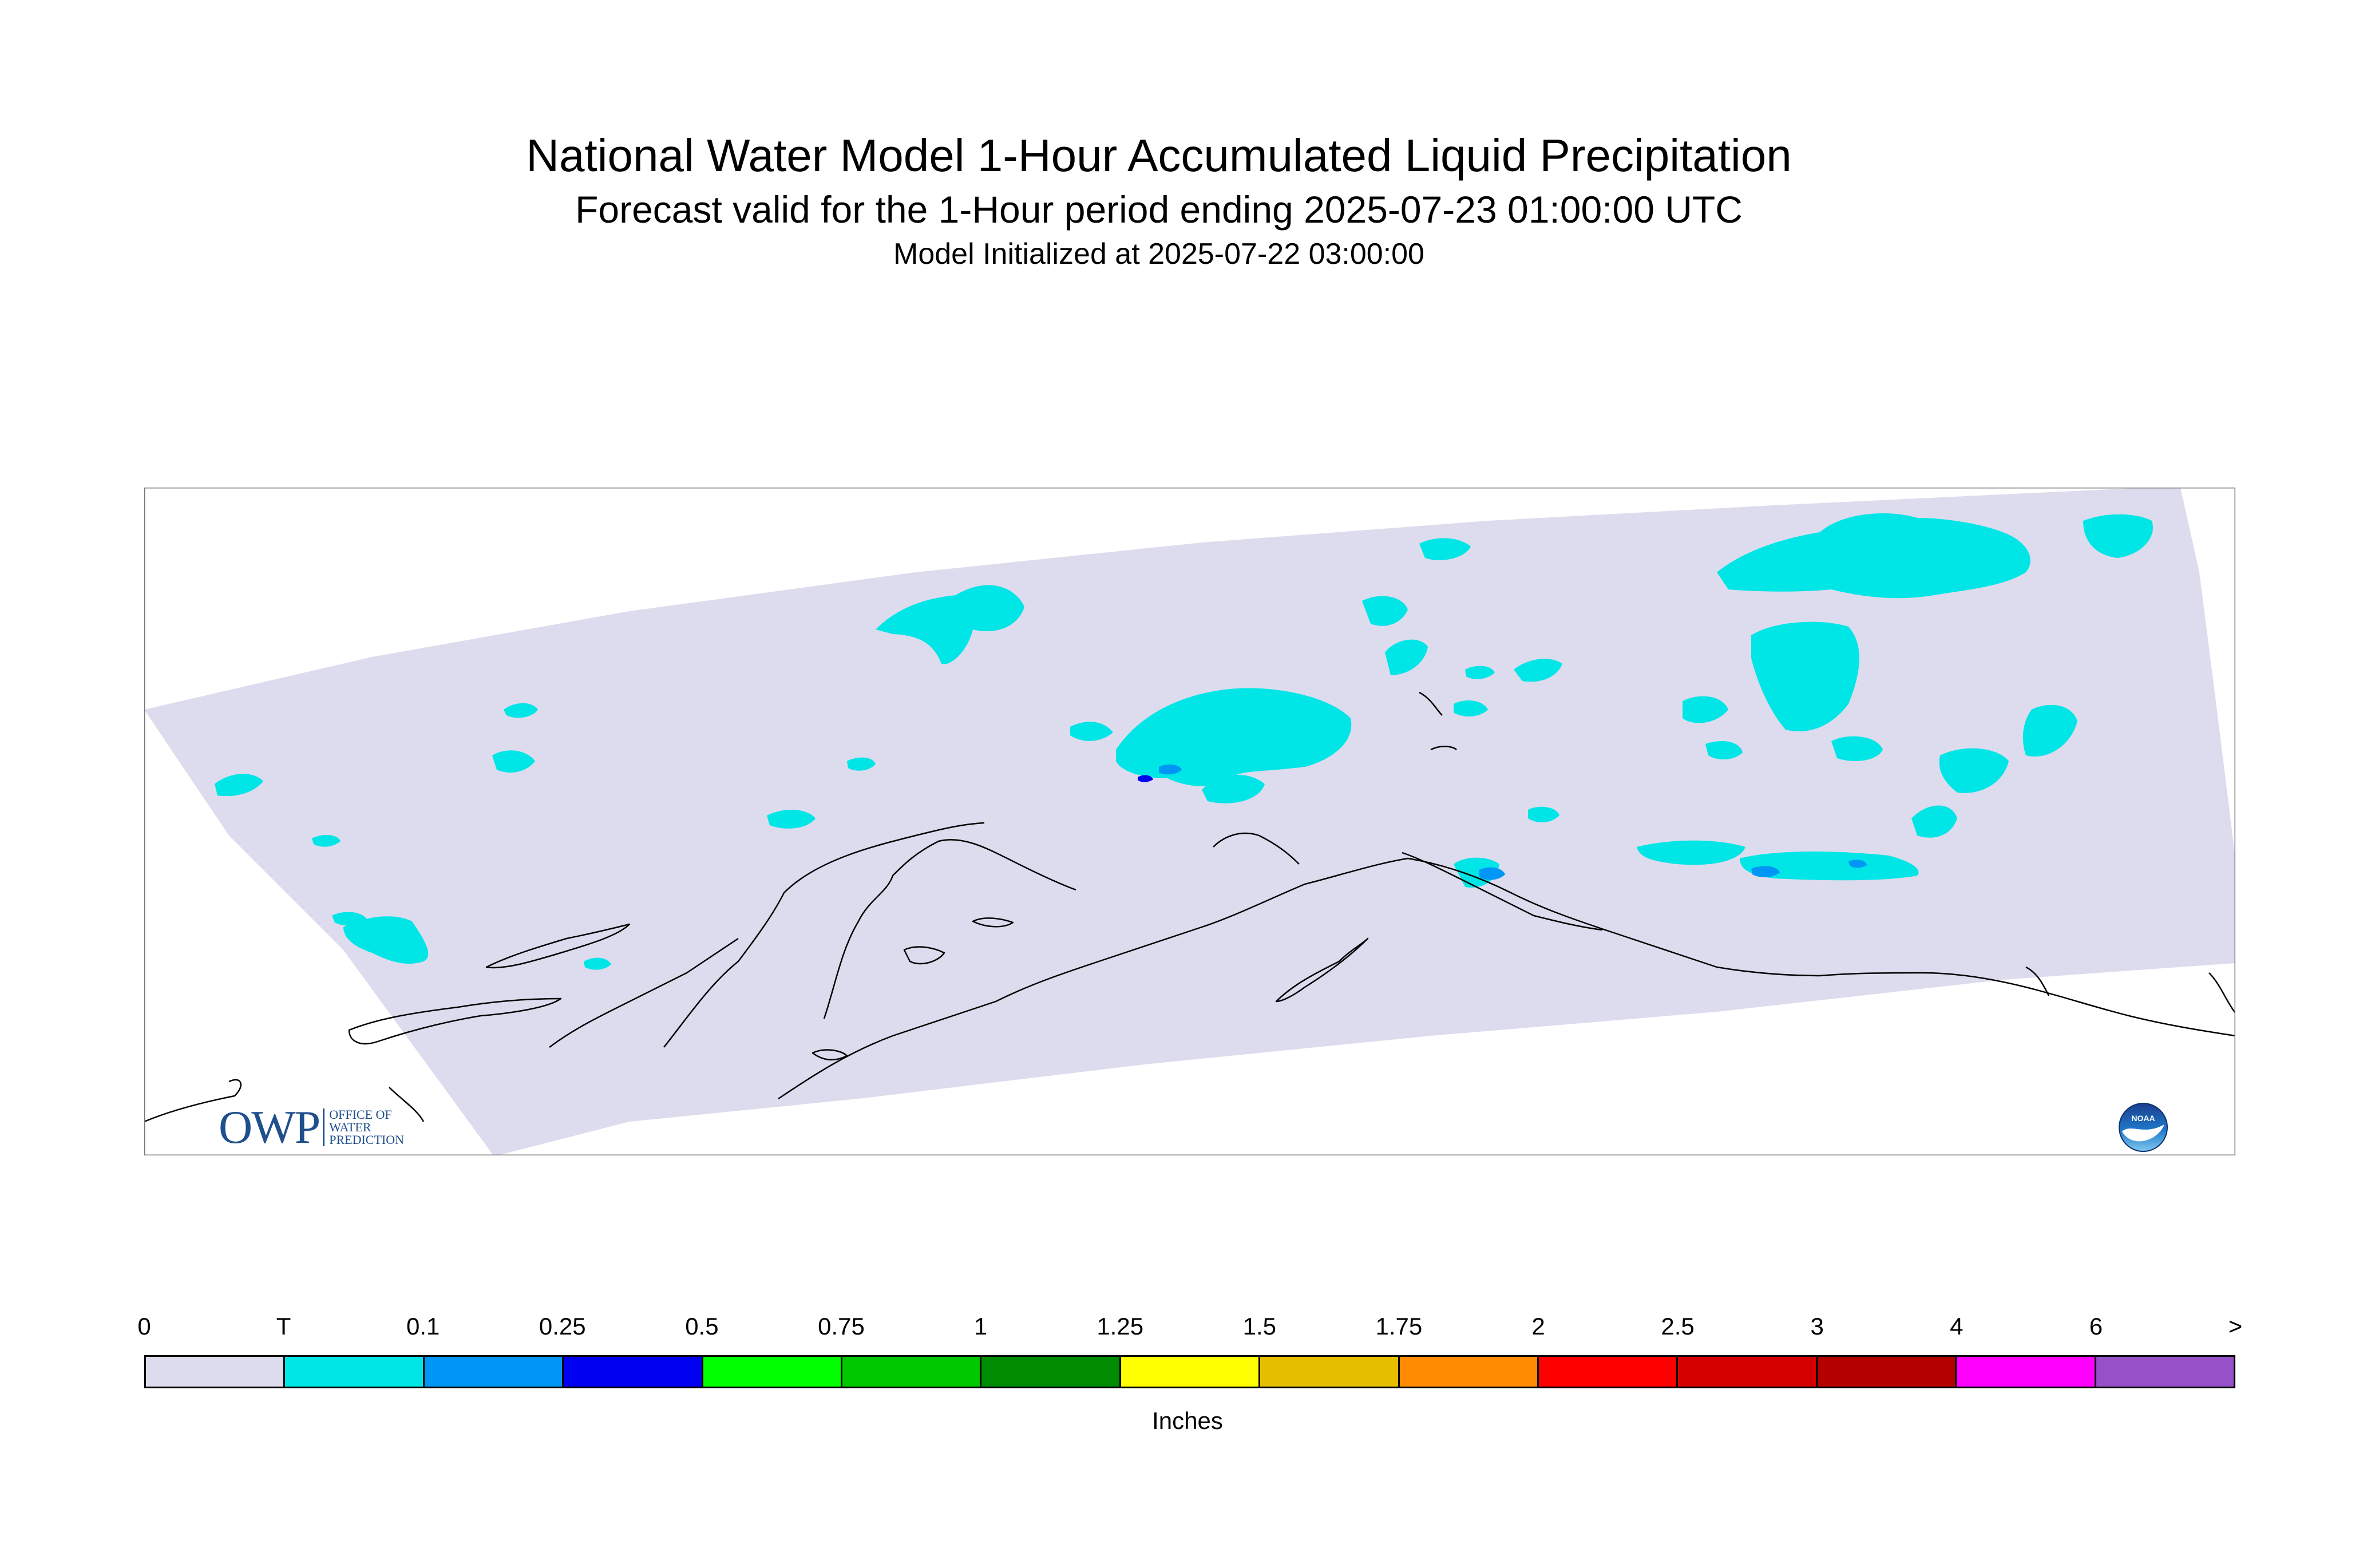 This screenshot has width=2375, height=1568. Describe the element at coordinates (193, 1101) in the screenshot. I see `coastline-seward-peninsula` at that location.